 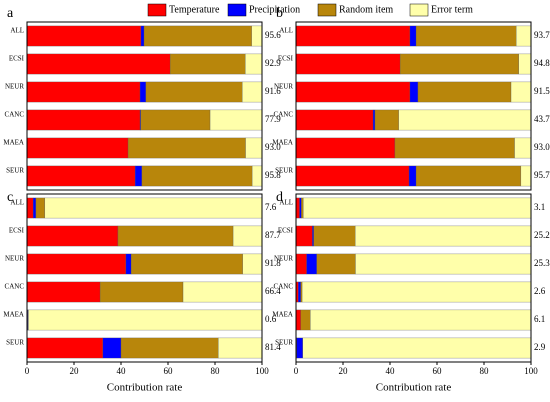 What do you see at coordinates (75, 371) in the screenshot?
I see `x-tick-label: 20` at bounding box center [75, 371].